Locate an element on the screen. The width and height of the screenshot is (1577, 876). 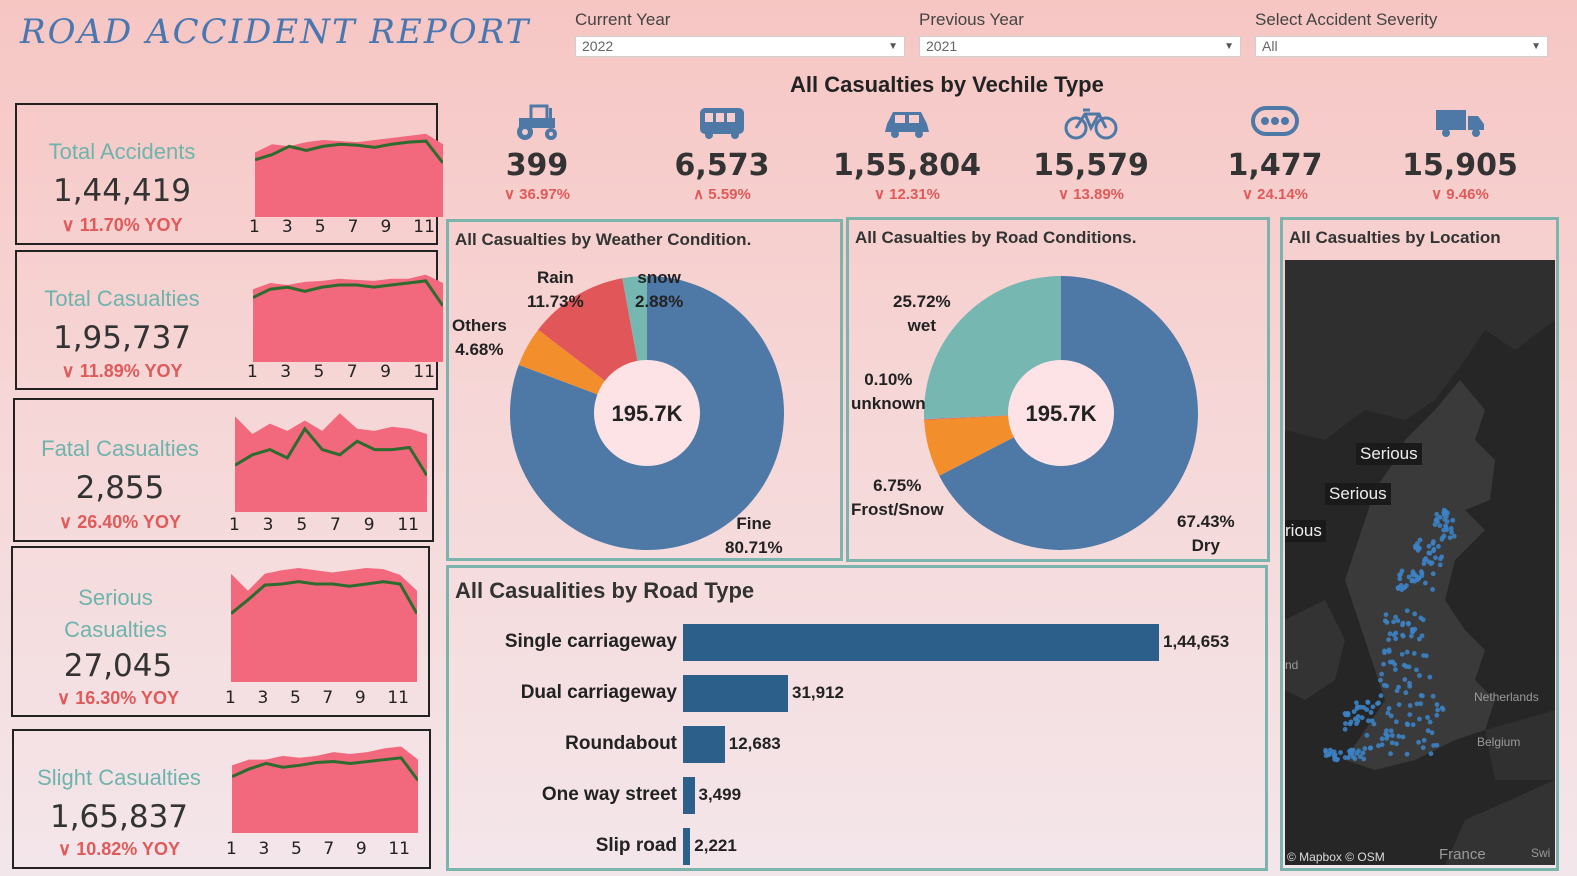
sparkline-area is located at coordinates (325, 789).